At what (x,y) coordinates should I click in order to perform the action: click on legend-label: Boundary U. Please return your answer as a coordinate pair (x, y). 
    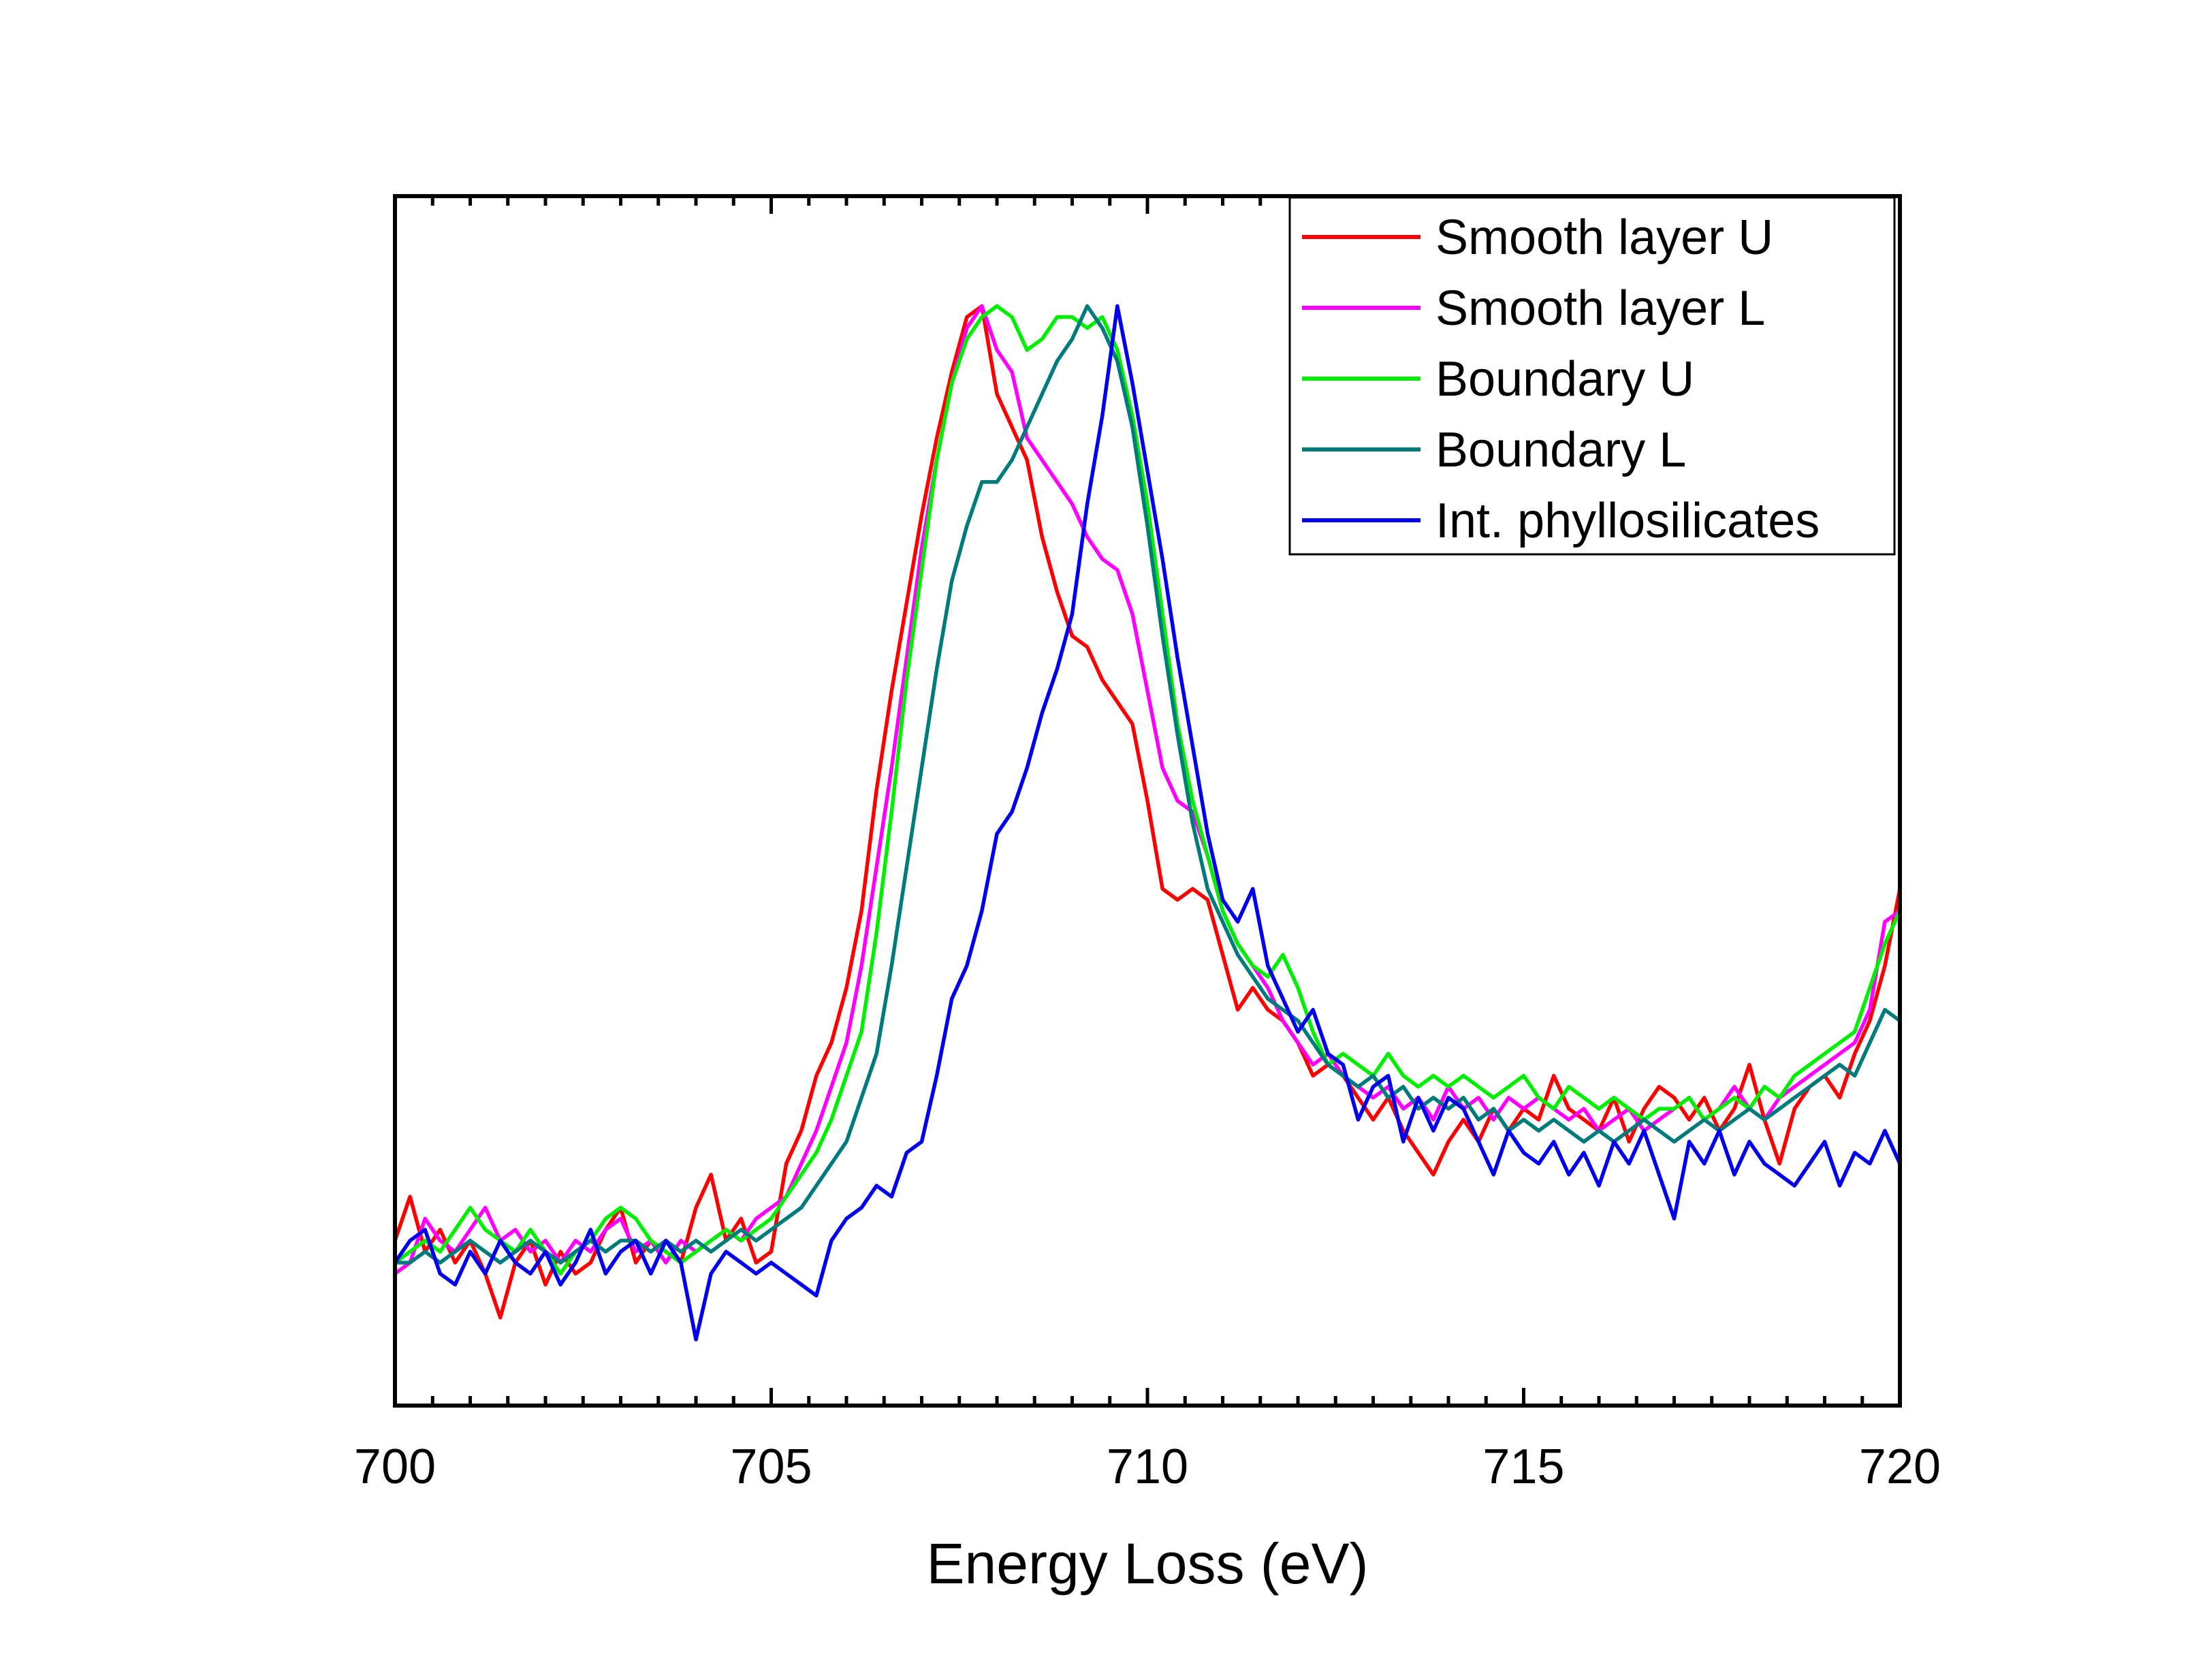
    Looking at the image, I should click on (1564, 379).